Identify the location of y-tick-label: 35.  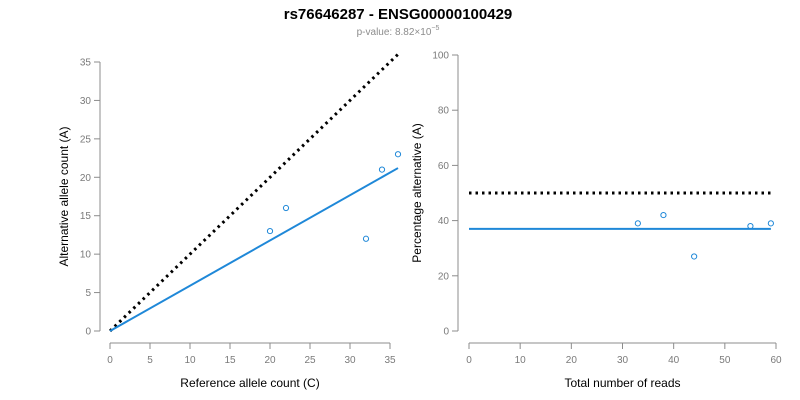
(86, 63).